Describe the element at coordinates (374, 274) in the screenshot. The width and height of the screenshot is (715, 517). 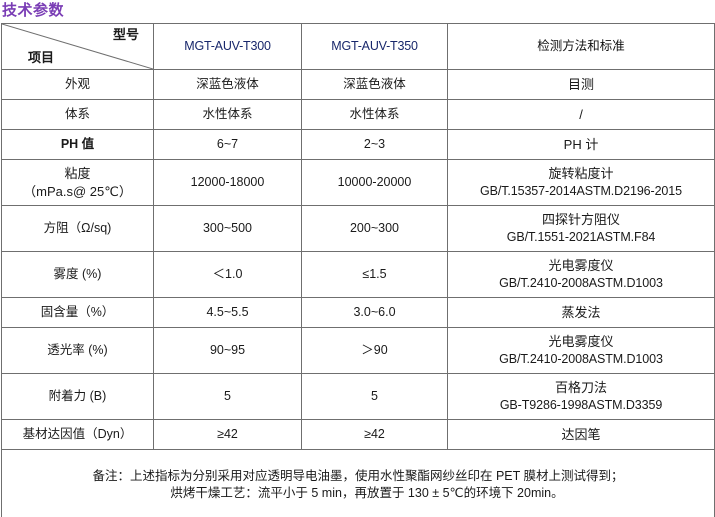
I see `row-value-t350: ≤1.5` at that location.